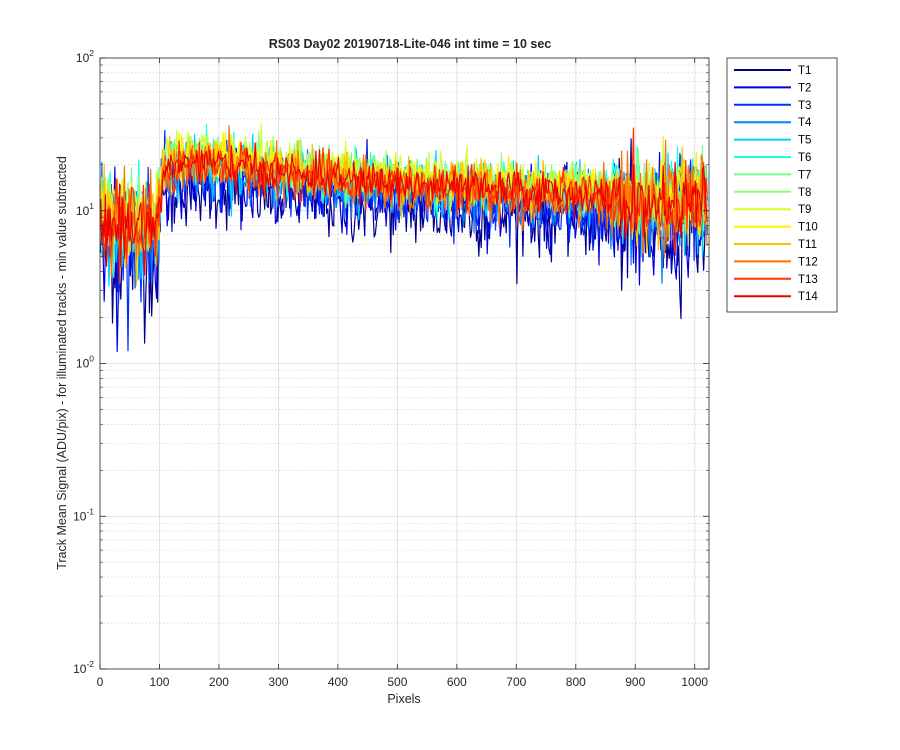 The height and width of the screenshot is (750, 900). What do you see at coordinates (804, 71) in the screenshot?
I see `legend-label-t1: T1` at bounding box center [804, 71].